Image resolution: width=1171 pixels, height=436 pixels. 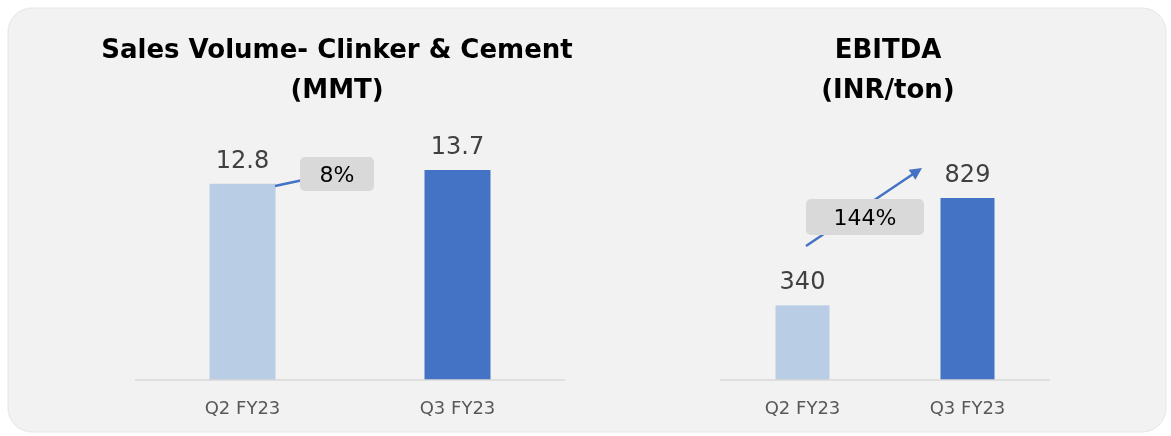 I want to click on data-label: 829, so click(x=967, y=174).